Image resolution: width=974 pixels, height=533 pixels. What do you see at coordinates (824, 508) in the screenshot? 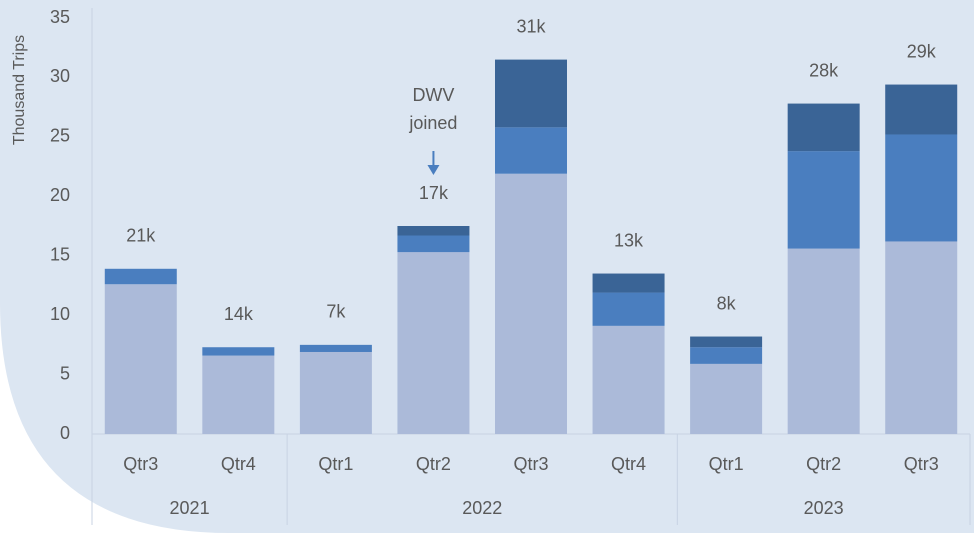
I see `group-label: 2023` at bounding box center [824, 508].